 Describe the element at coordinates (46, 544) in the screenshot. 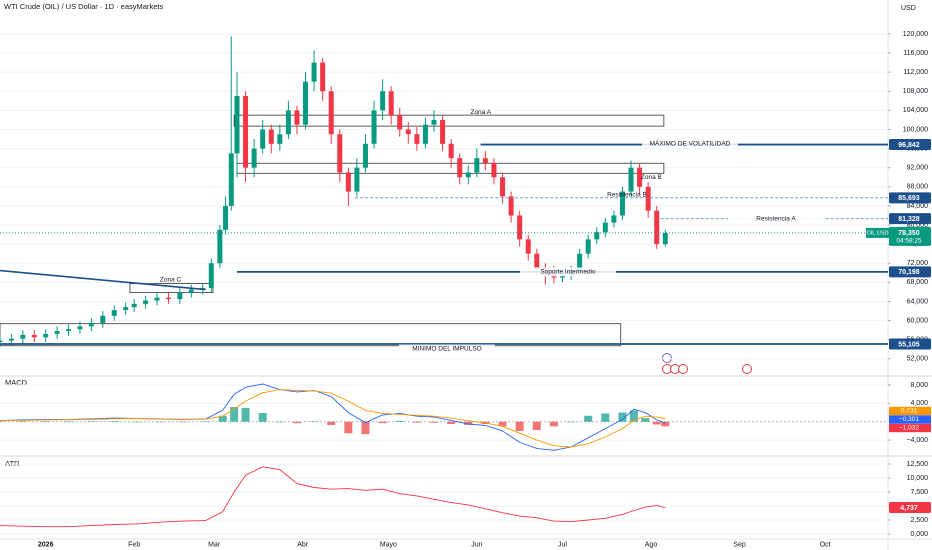

I see `x-tick-label: 2026` at that location.